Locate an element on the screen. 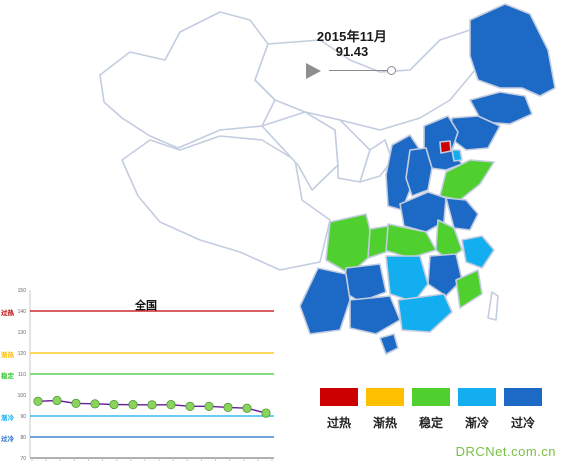 This screenshot has width=566, height=467. legend-item-overheat: 过热 is located at coordinates (340, 409).